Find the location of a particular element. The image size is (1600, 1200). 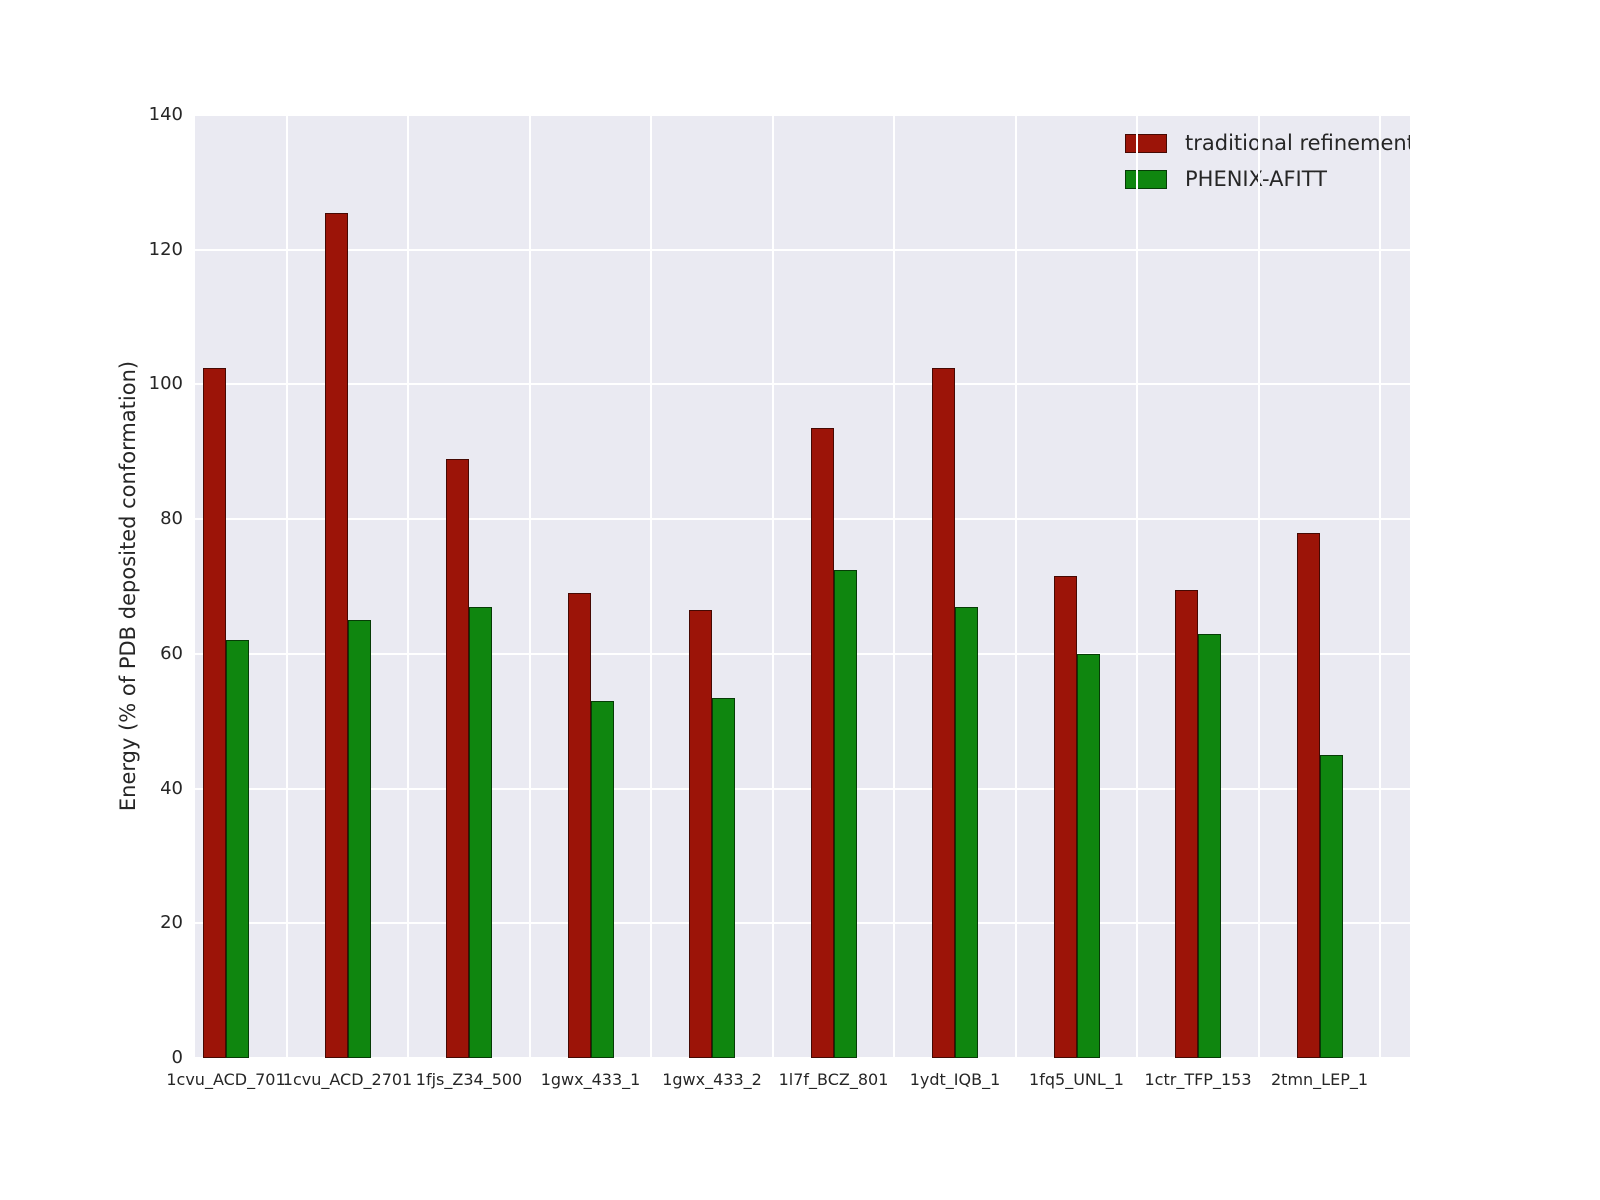

x-tick-label: 1ydt_IQB_1 is located at coordinates (955, 1079).